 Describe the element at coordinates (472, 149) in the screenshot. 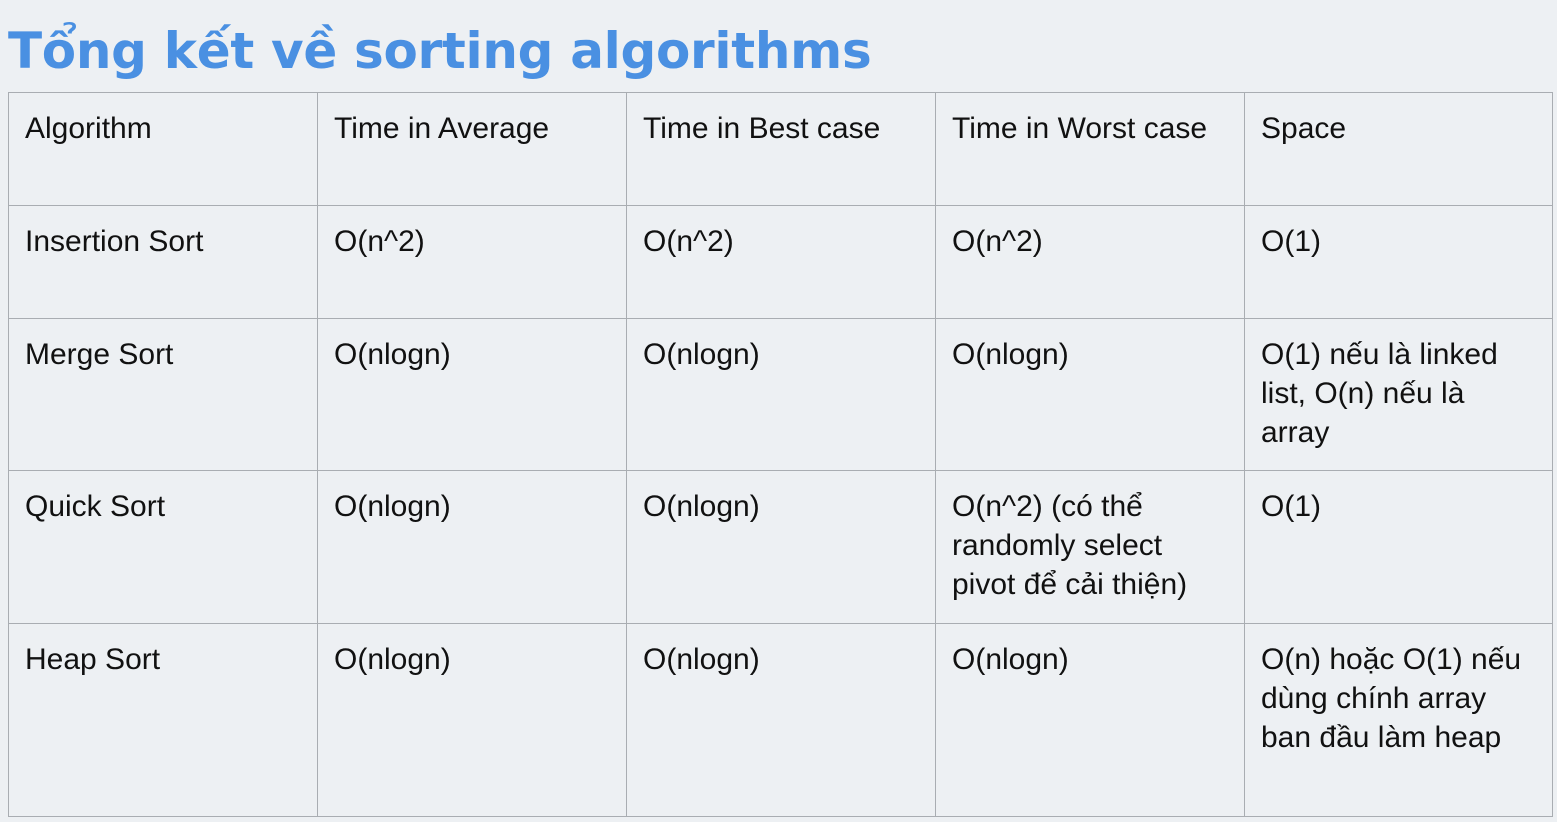

I see `header-cell-time-average: Time in Average` at that location.